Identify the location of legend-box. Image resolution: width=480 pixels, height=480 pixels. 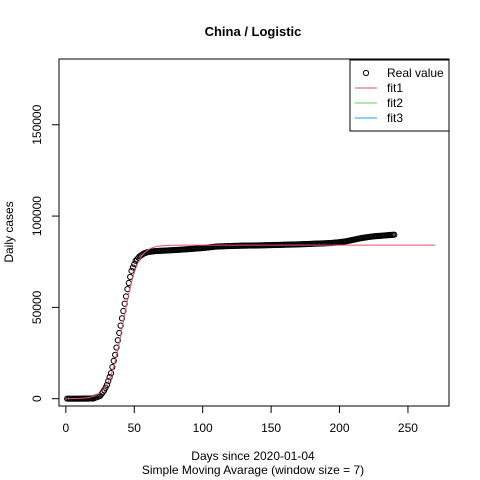
(399, 95).